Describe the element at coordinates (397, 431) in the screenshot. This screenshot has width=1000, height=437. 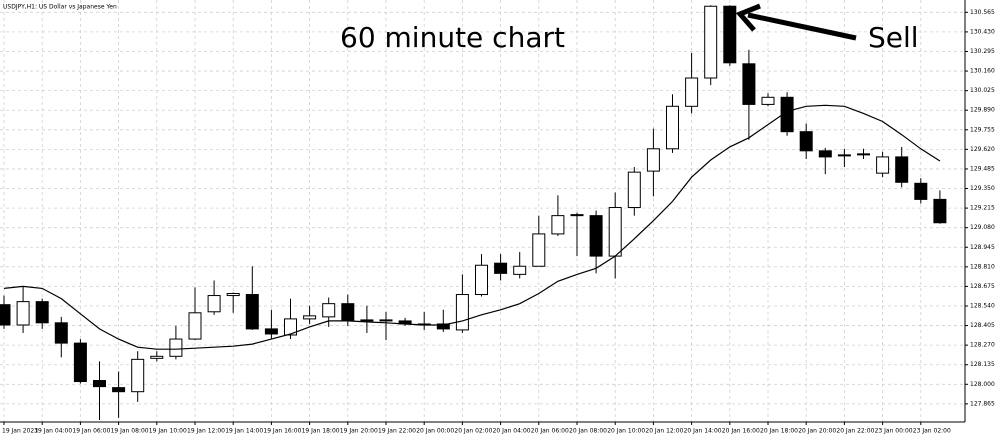
I see `x-tick-label: 19 Jan 22:00` at that location.